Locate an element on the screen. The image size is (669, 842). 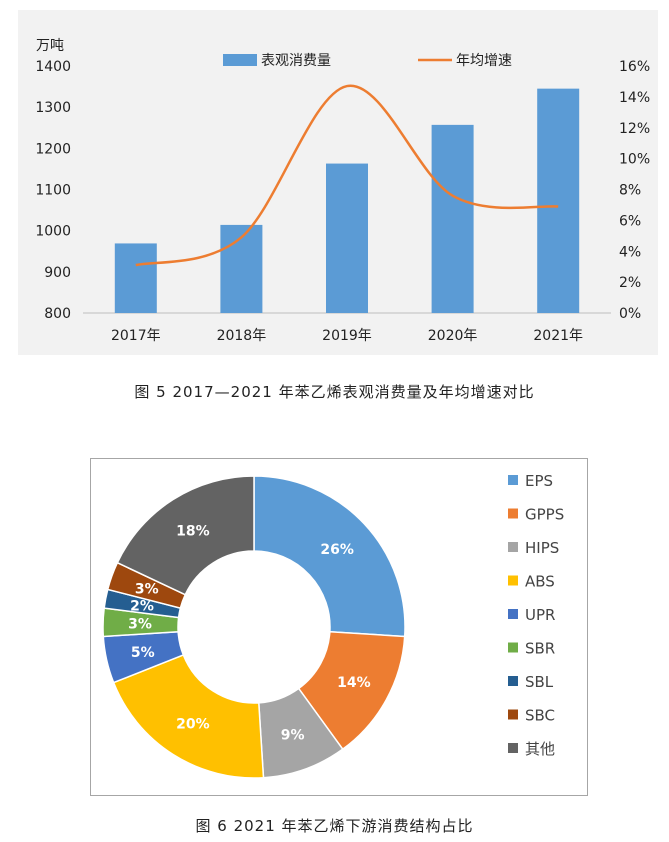
right-tick-label: 0% is located at coordinates (630, 314).